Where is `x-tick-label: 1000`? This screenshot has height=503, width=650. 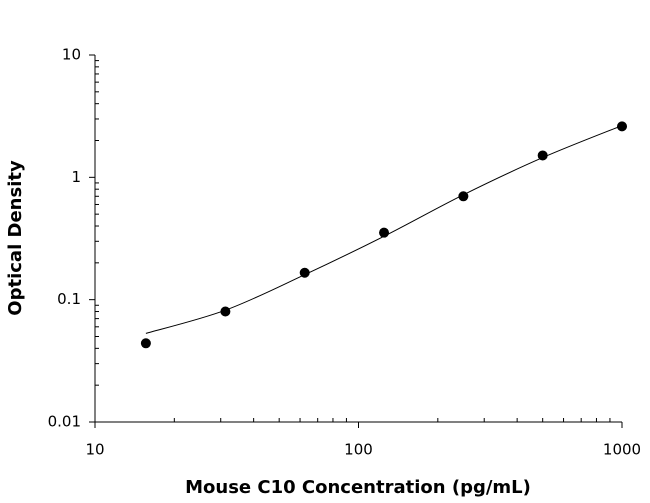 x-tick-label: 1000 is located at coordinates (622, 450).